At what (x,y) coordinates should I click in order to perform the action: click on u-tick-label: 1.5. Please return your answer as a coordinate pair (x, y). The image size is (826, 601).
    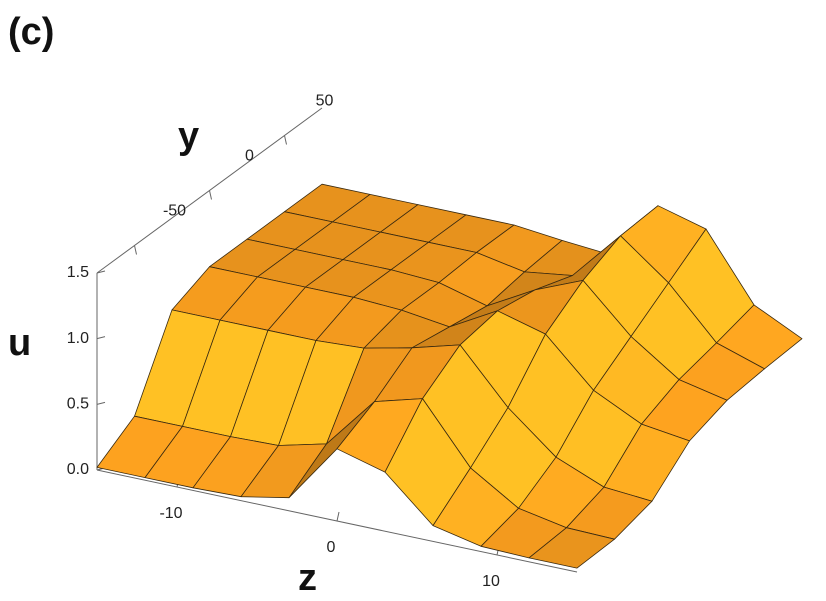
    Looking at the image, I should click on (78, 272).